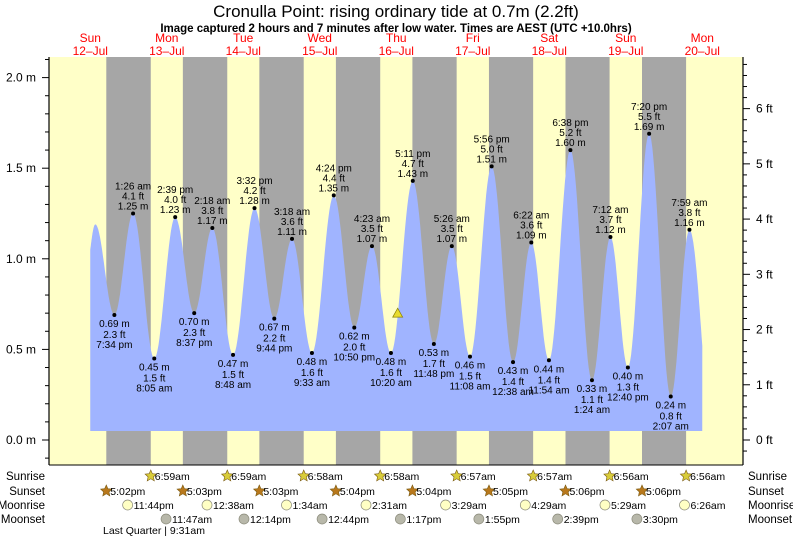  I want to click on moonrise-event: 12:38am, so click(227, 505).